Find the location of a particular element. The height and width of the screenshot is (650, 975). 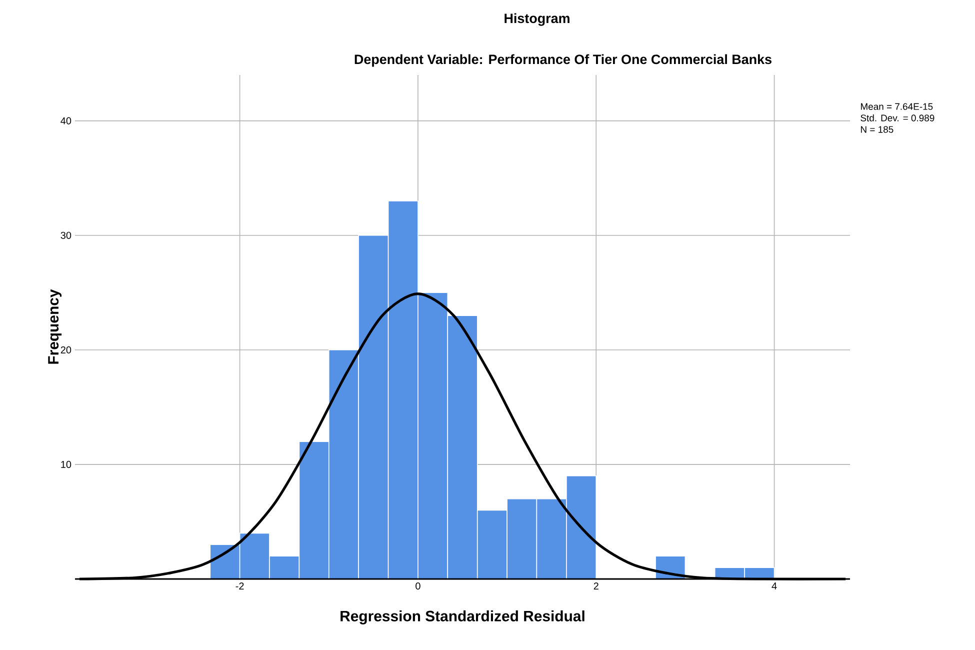

x-tick-label: 4 is located at coordinates (774, 586).